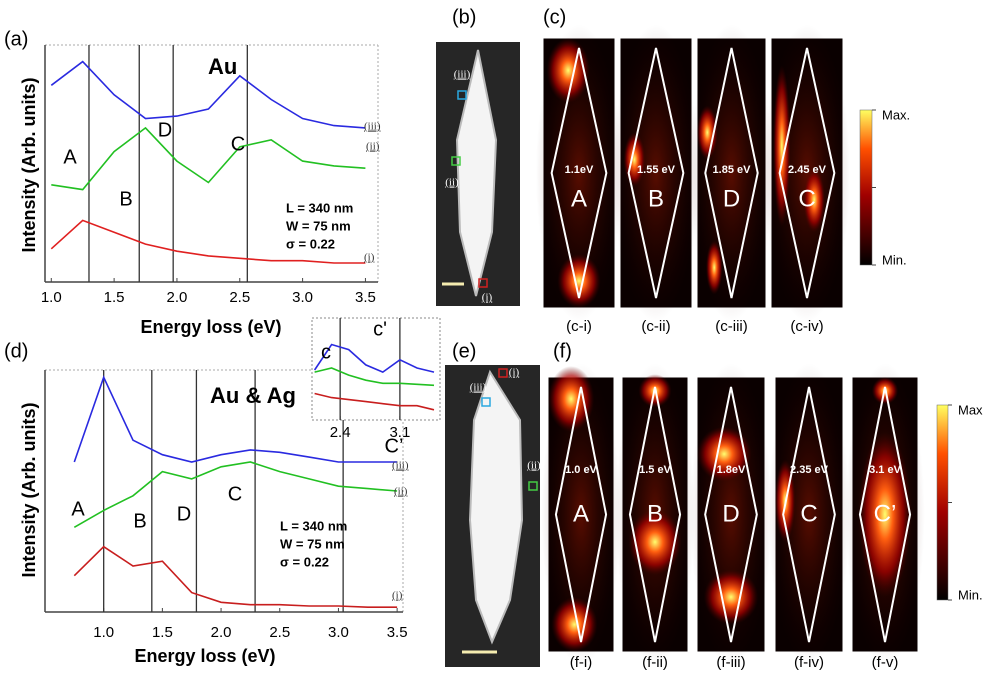 This screenshot has width=988, height=678. Describe the element at coordinates (579, 170) in the screenshot. I see `map-energy: 1.1eV` at that location.